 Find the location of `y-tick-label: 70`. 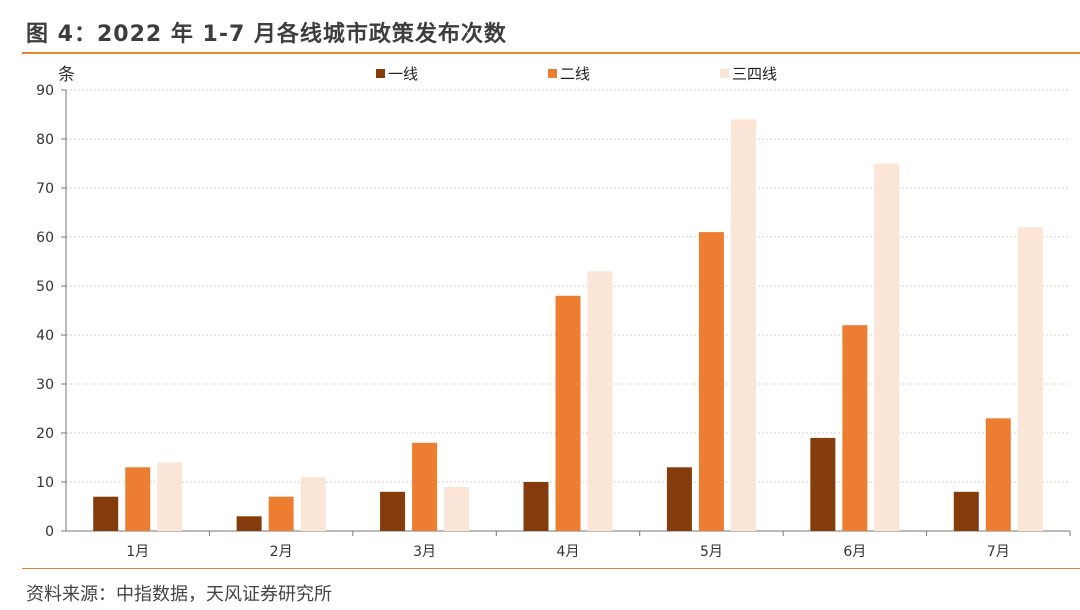

y-tick-label: 70 is located at coordinates (45, 189).